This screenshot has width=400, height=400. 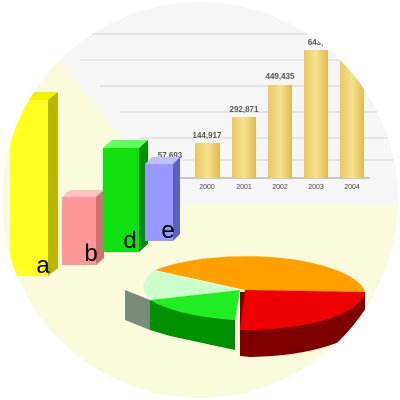 What do you see at coordinates (244, 109) in the screenshot?
I see `value-label: 292,871` at bounding box center [244, 109].